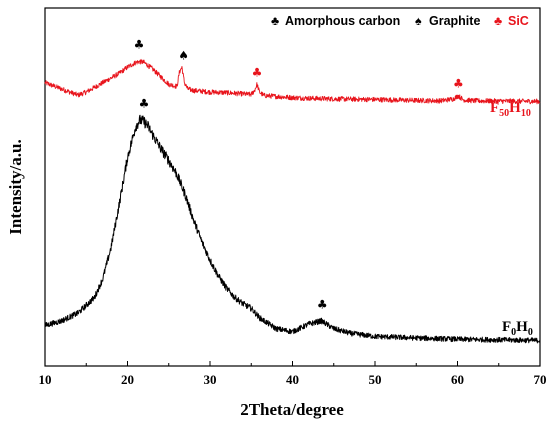 The height and width of the screenshot is (432, 550). Describe the element at coordinates (457, 379) in the screenshot. I see `x-tick-label: 60` at that location.